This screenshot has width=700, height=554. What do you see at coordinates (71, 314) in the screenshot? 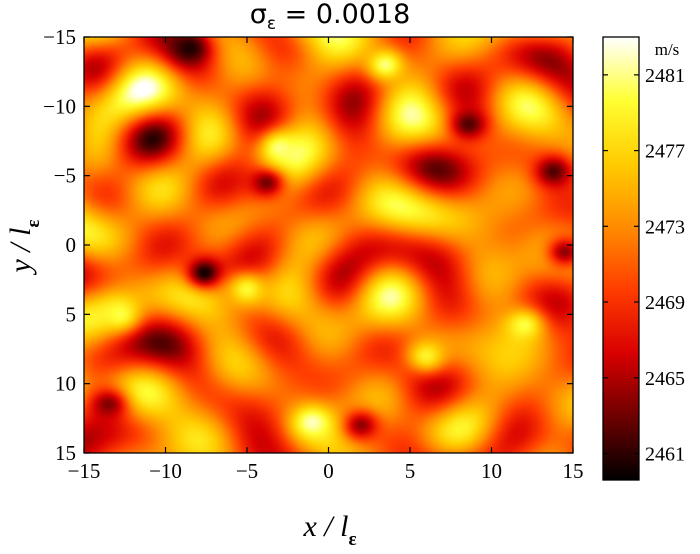
I see `y-tick-label: 5` at bounding box center [71, 314].